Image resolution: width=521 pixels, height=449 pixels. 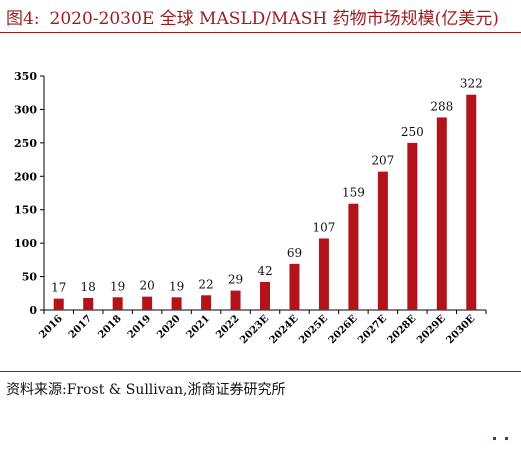 What do you see at coordinates (205, 284) in the screenshot?
I see `data-label: 22` at bounding box center [205, 284].